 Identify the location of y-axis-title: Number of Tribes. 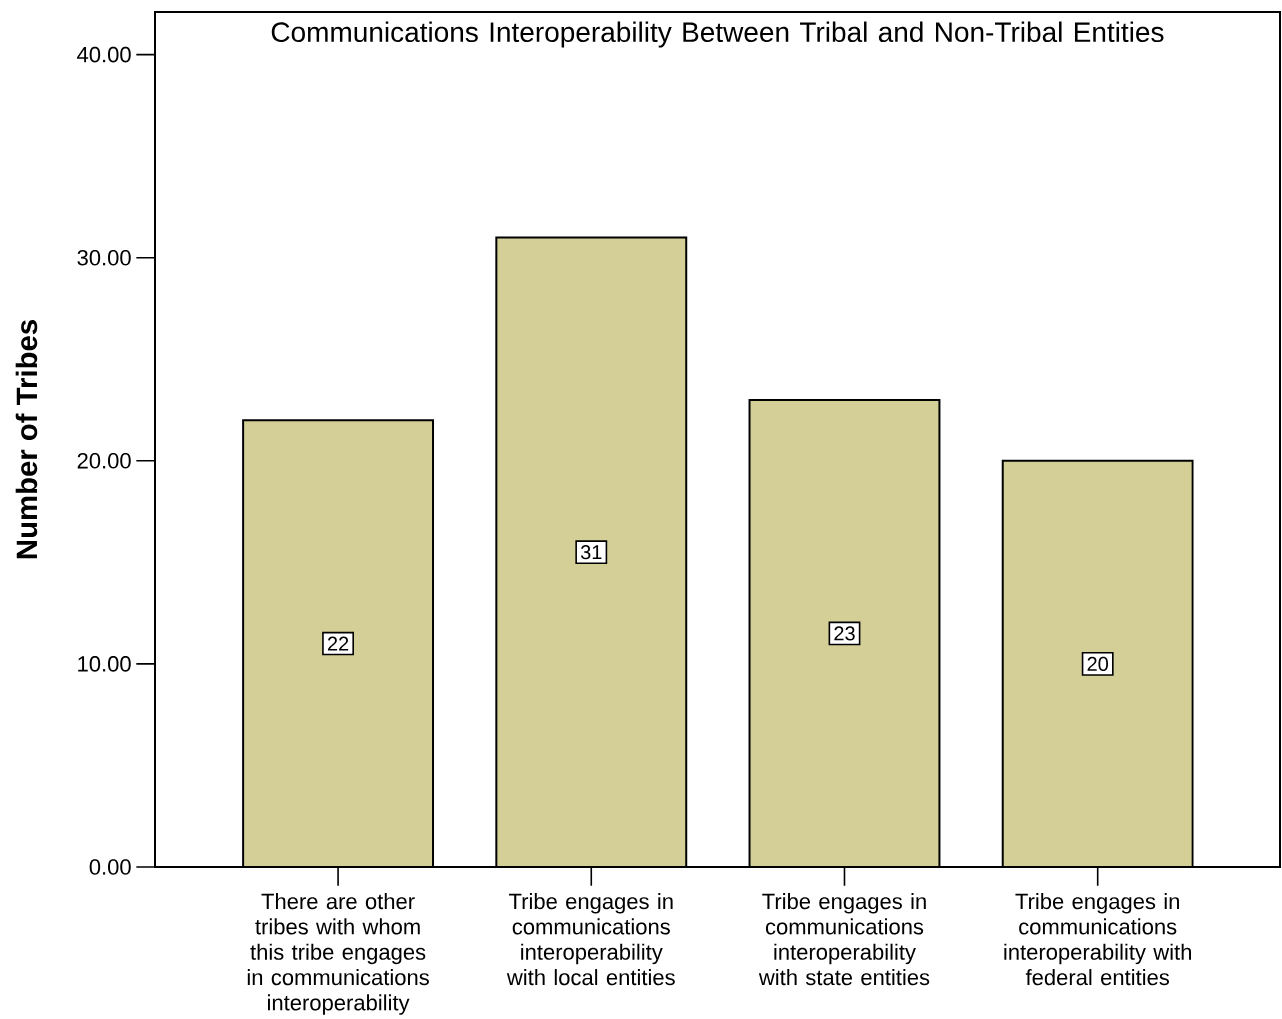
(26, 439).